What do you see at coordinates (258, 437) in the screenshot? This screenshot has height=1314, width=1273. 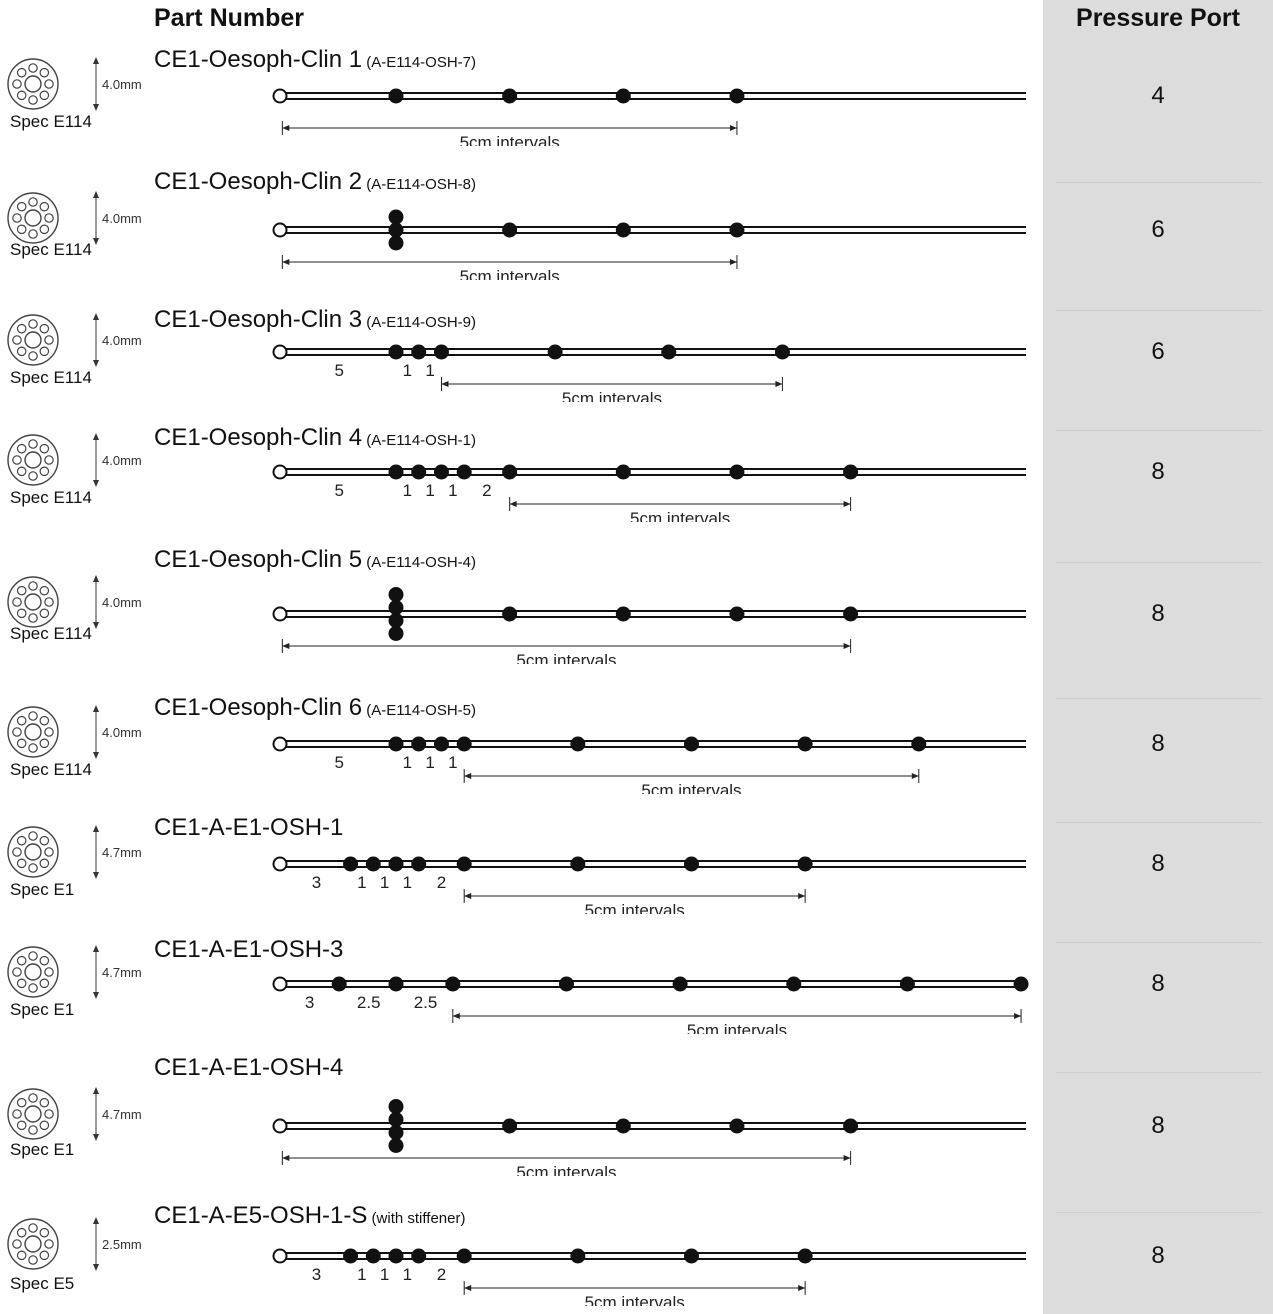 I see `part-name: CE1-Oesoph-Clin 4` at bounding box center [258, 437].